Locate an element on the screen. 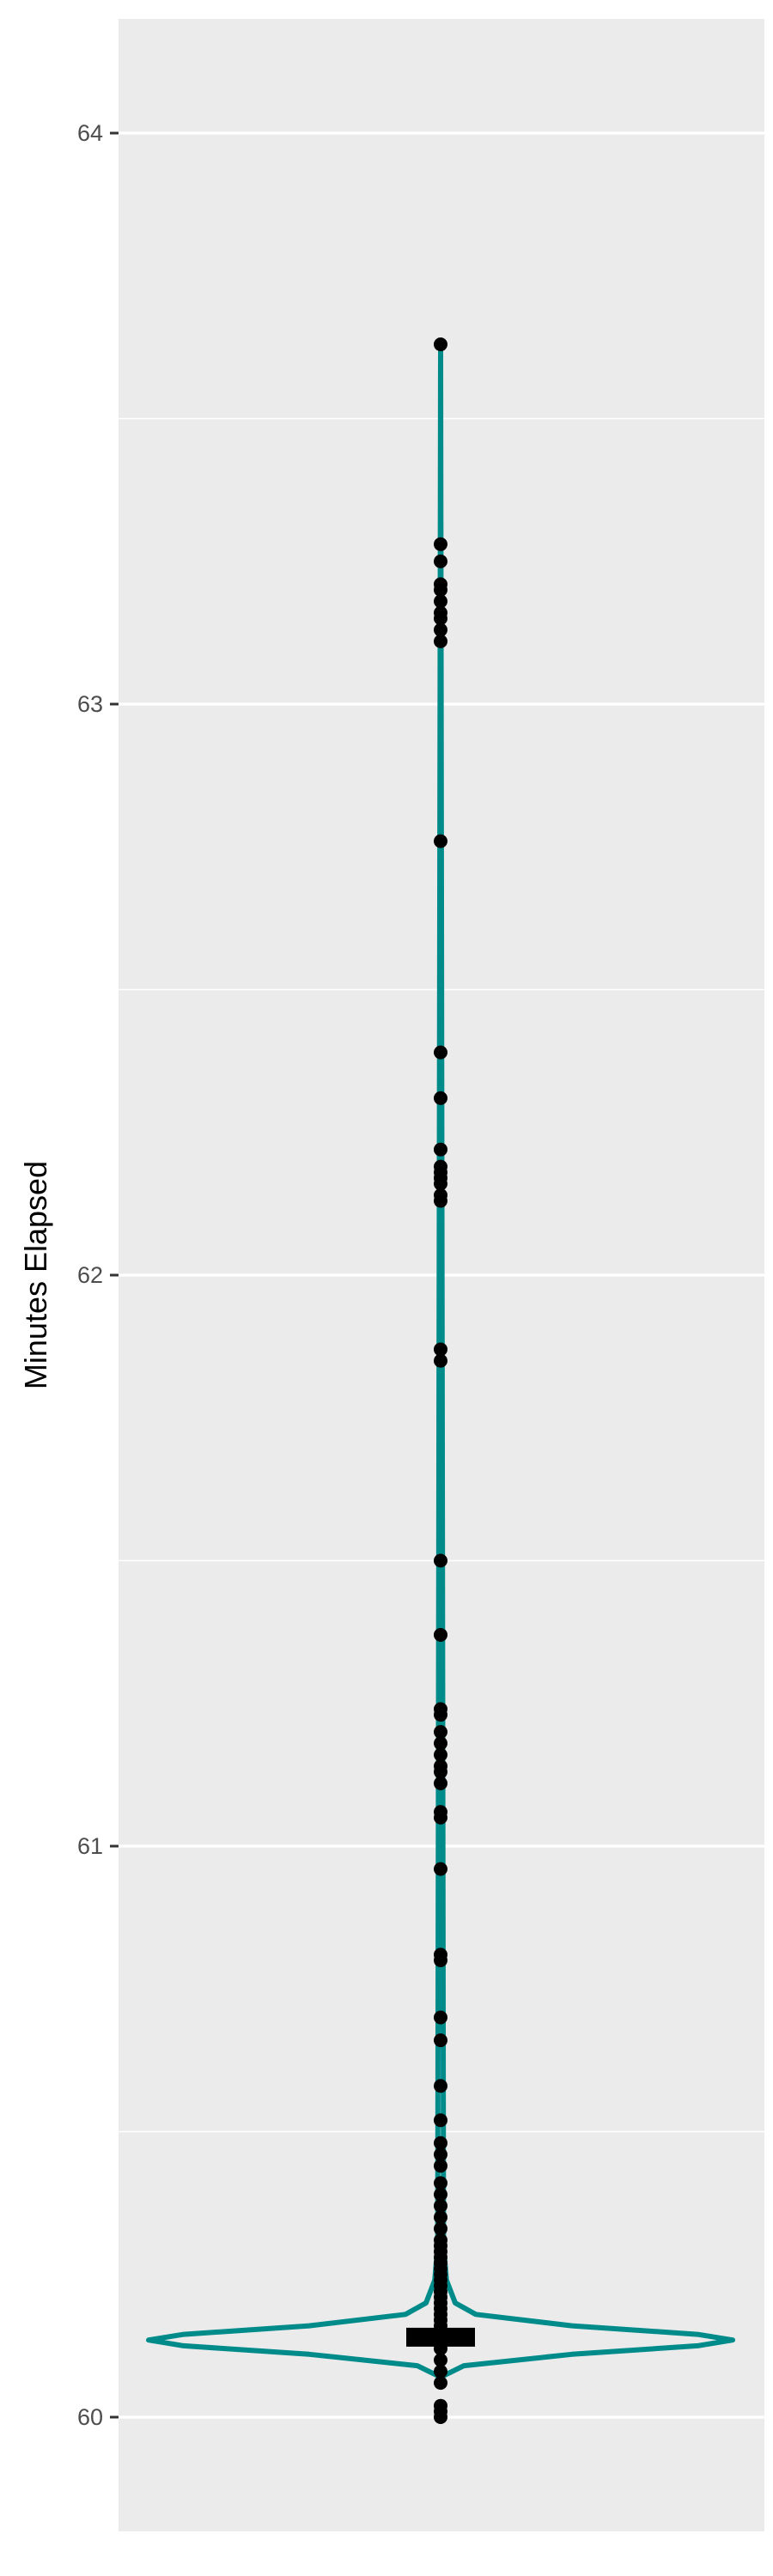 The width and height of the screenshot is (773, 2576). y-tick-label: 61 is located at coordinates (90, 1846).